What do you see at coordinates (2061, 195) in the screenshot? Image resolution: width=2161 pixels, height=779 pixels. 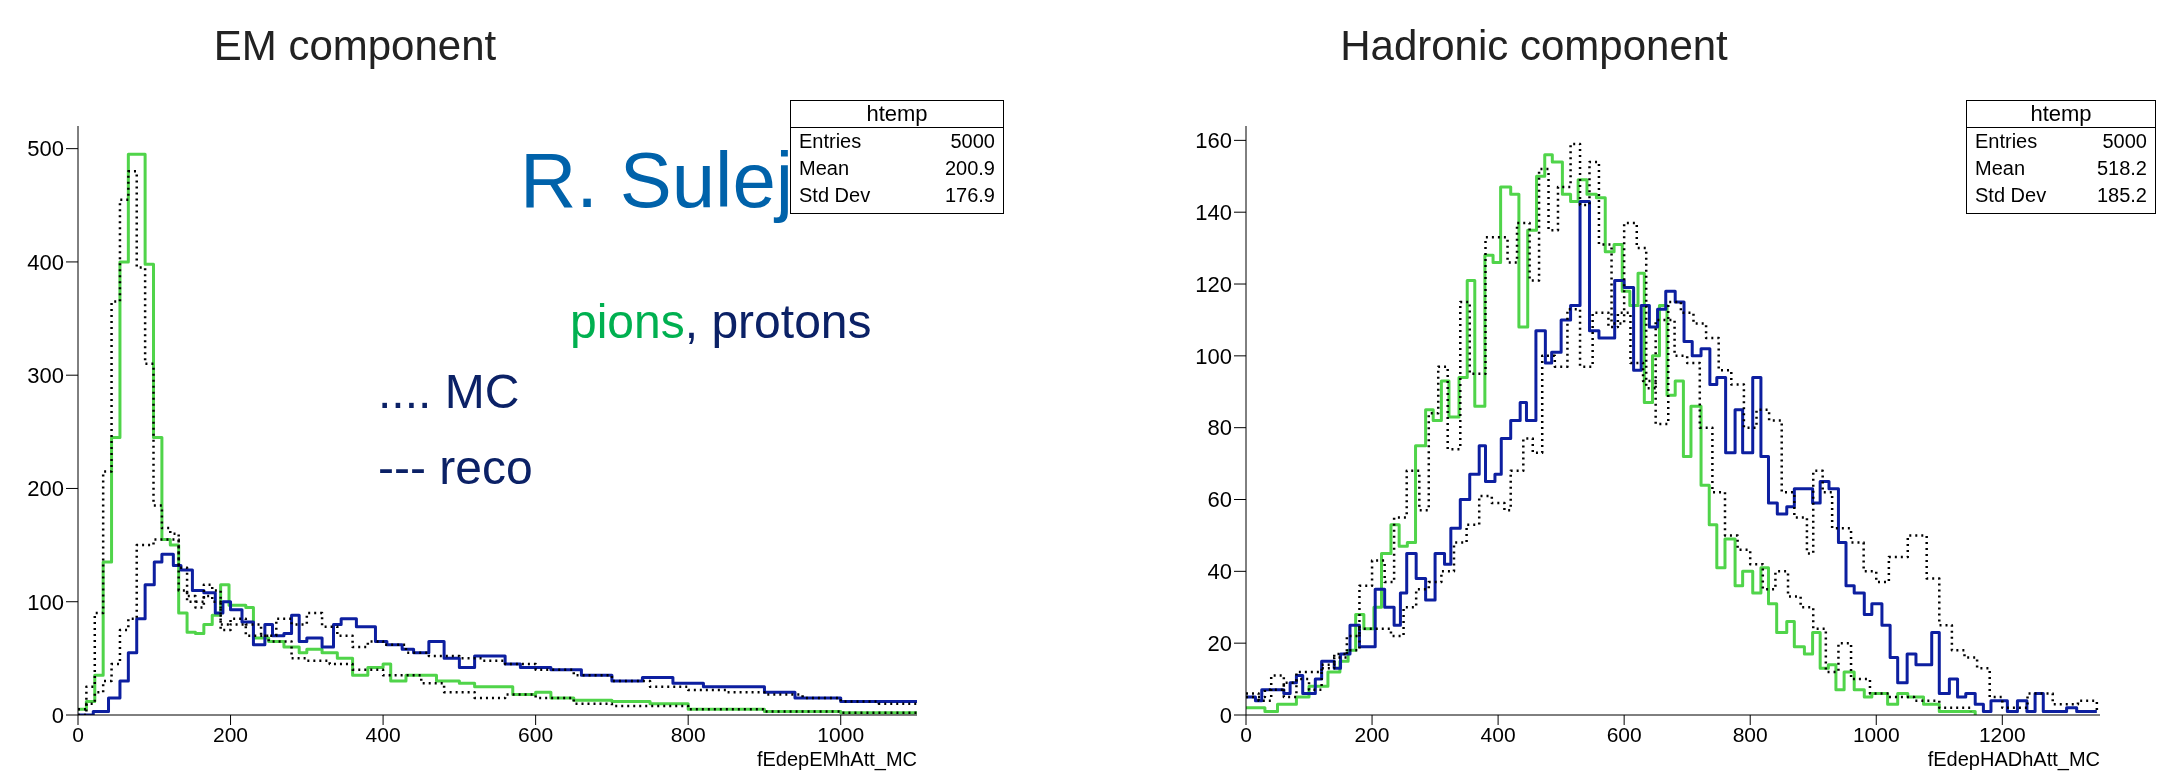 I see `text: Std Dev 185.2` at bounding box center [2061, 195].